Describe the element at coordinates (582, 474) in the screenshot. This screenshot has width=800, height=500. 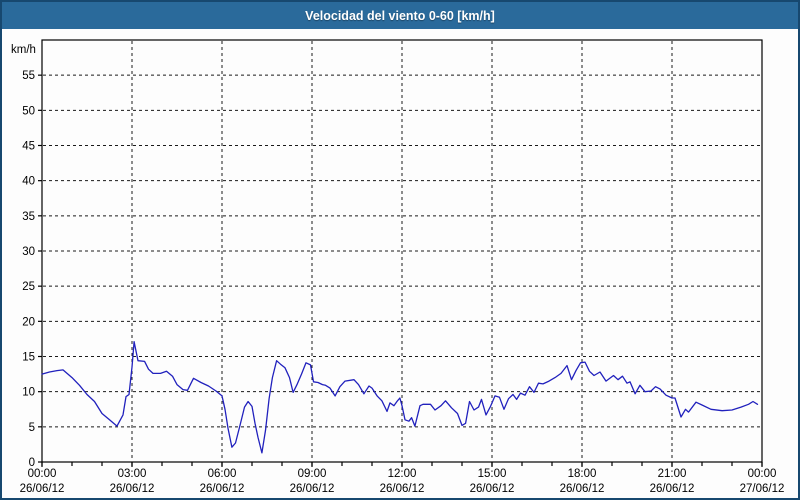
I see `x-tick-time-label: 18:00` at that location.